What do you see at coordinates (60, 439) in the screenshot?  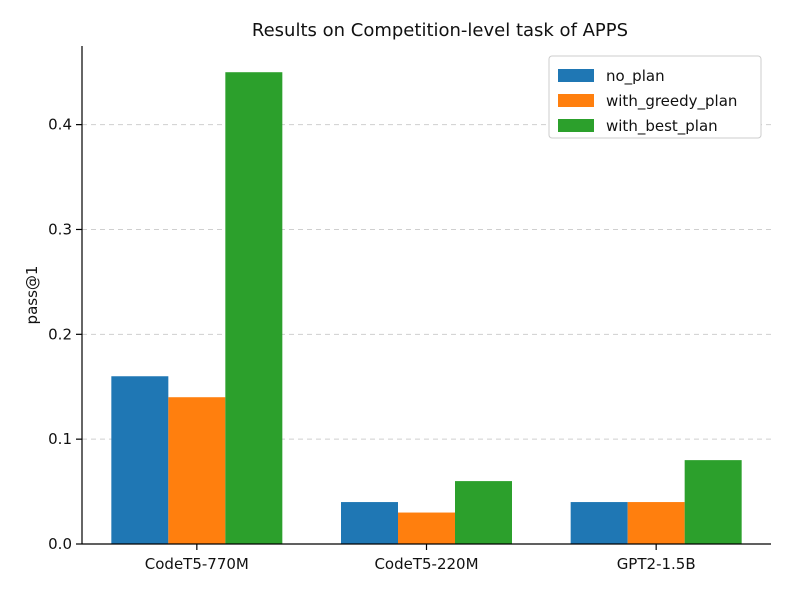 I see `y-tick-label: 0.1` at bounding box center [60, 439].